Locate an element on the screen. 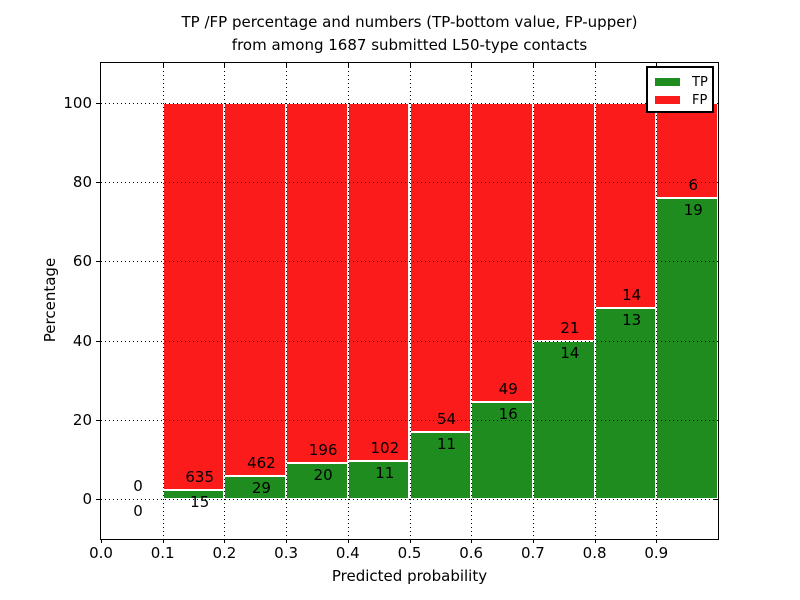 Image resolution: width=800 pixels, height=600 pixels. legend-swatch-tp is located at coordinates (667, 82).